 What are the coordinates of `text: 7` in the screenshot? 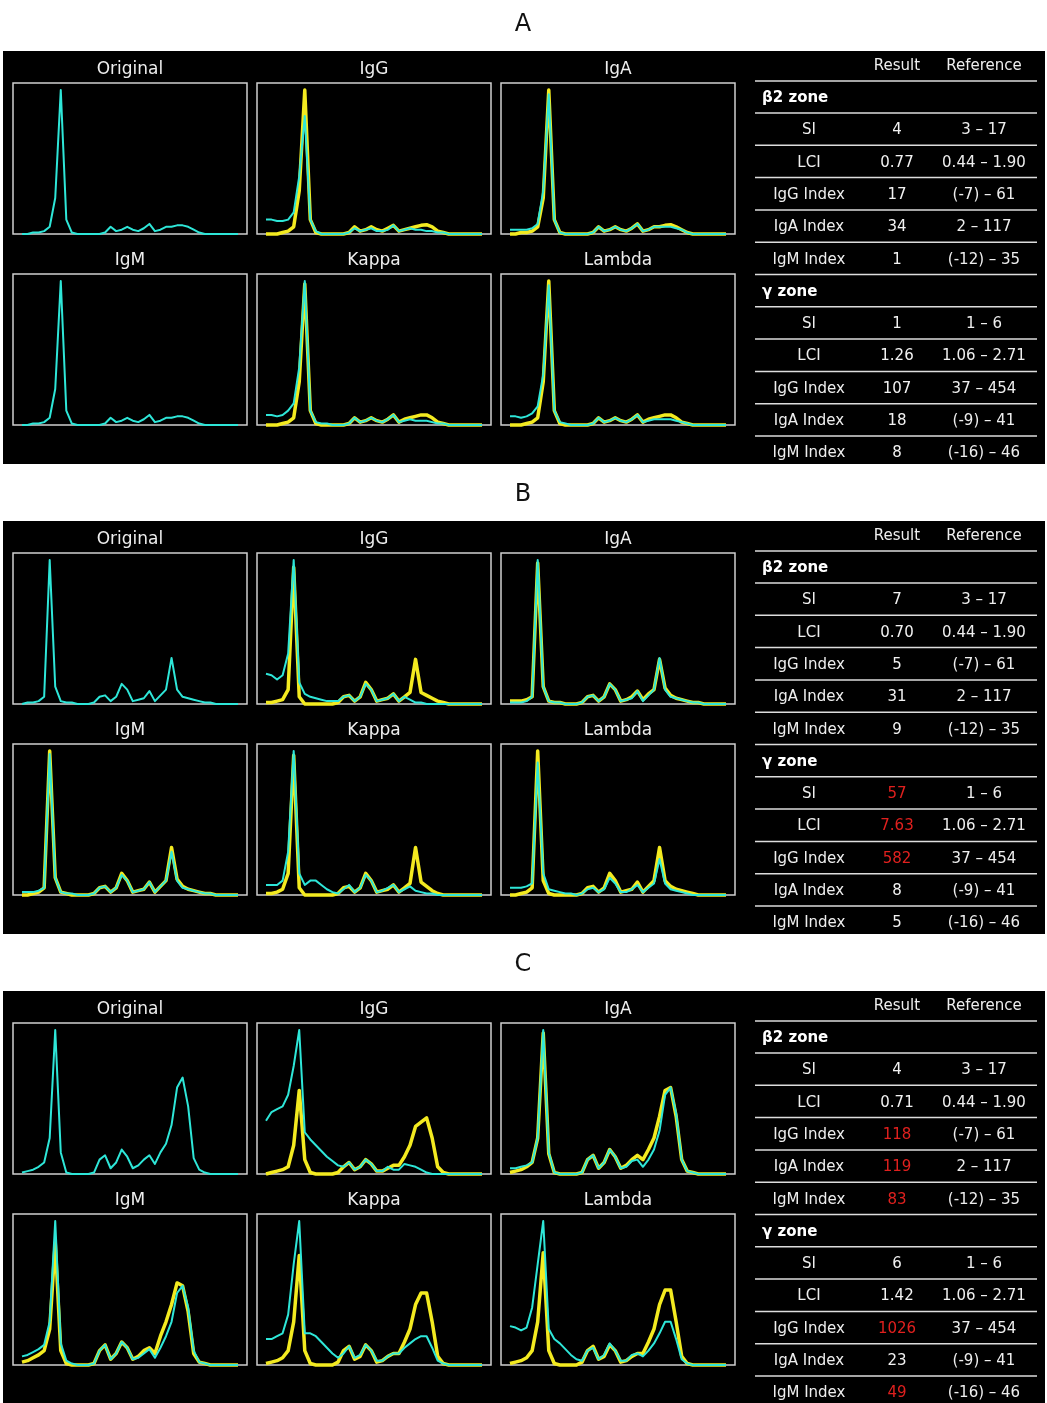 It's located at (897, 599).